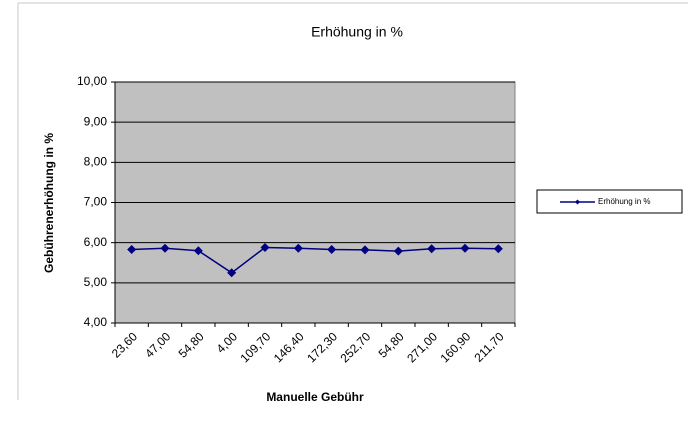 This screenshot has height=430, width=688. Describe the element at coordinates (624, 201) in the screenshot. I see `legend-label: Erhöhung in %` at that location.